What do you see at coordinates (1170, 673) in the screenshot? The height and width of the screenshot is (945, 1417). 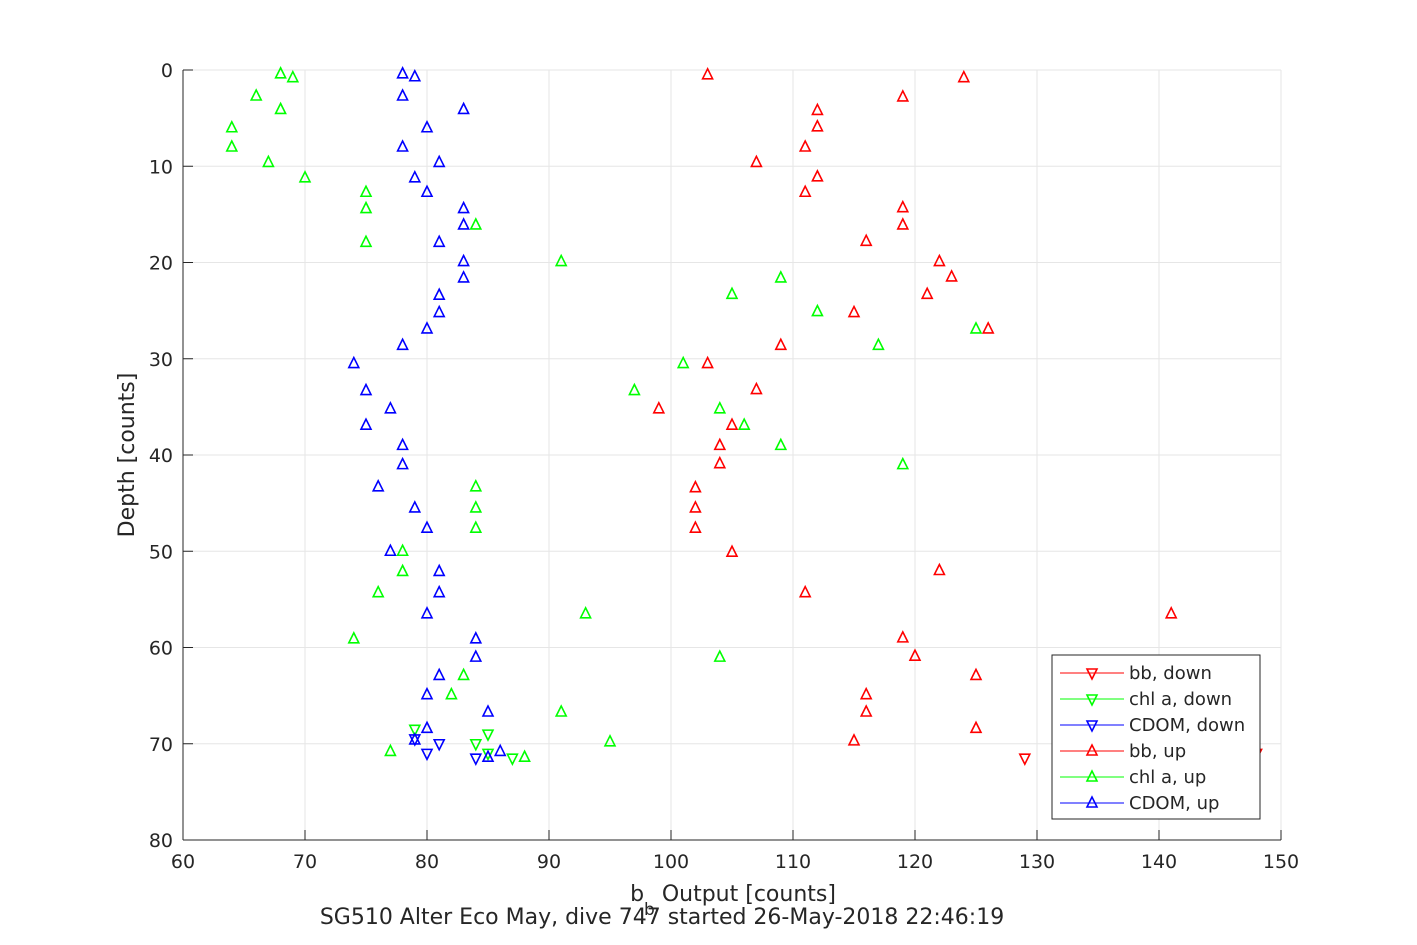 I see `legend-label: bb, down` at bounding box center [1170, 673].